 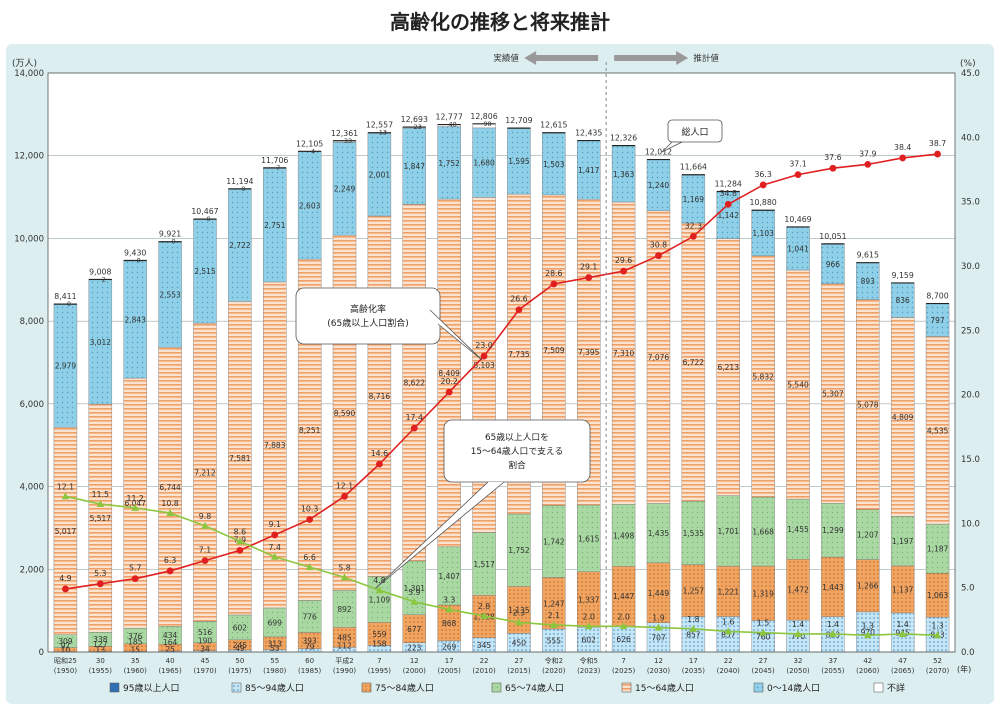 I want to click on support-ratio-label: 7.4, so click(x=275, y=547).